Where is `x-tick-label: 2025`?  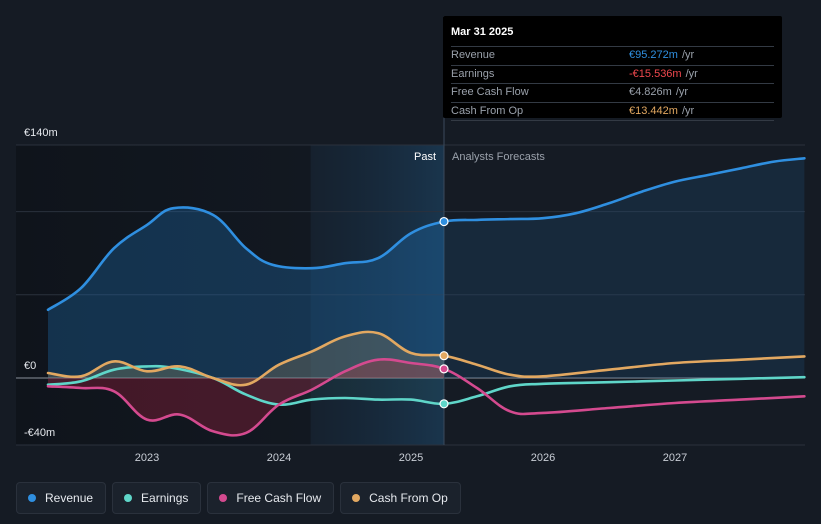
x-tick-label: 2025 is located at coordinates (411, 458).